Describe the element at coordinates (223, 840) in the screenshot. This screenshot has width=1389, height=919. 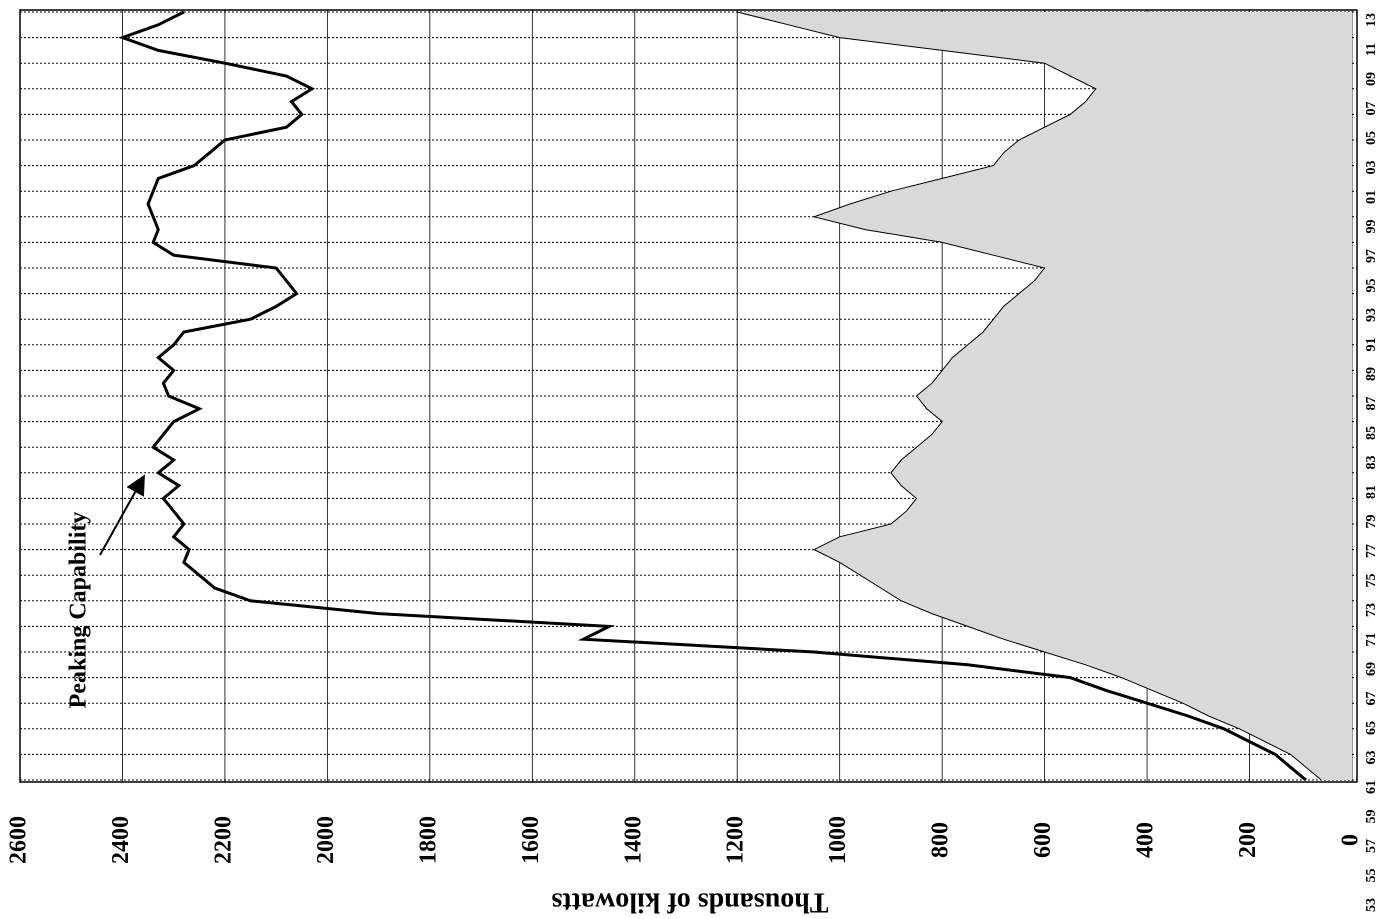
I see `y-tick-label: 2200` at that location.